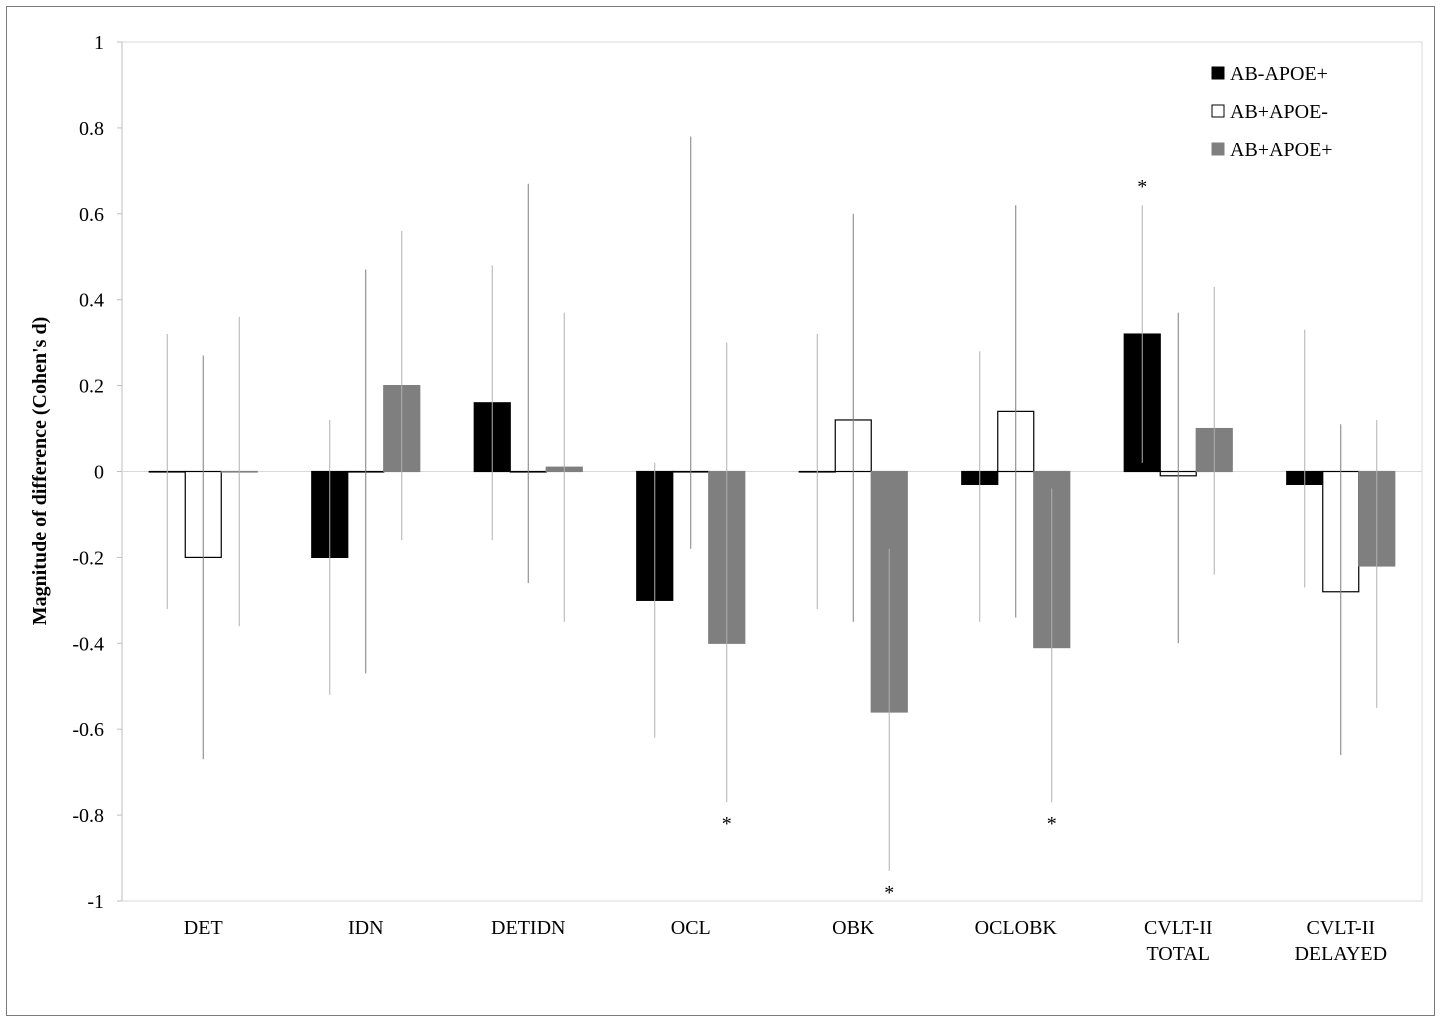  Describe the element at coordinates (91, 215) in the screenshot. I see `y-tick-label: 0.6` at that location.